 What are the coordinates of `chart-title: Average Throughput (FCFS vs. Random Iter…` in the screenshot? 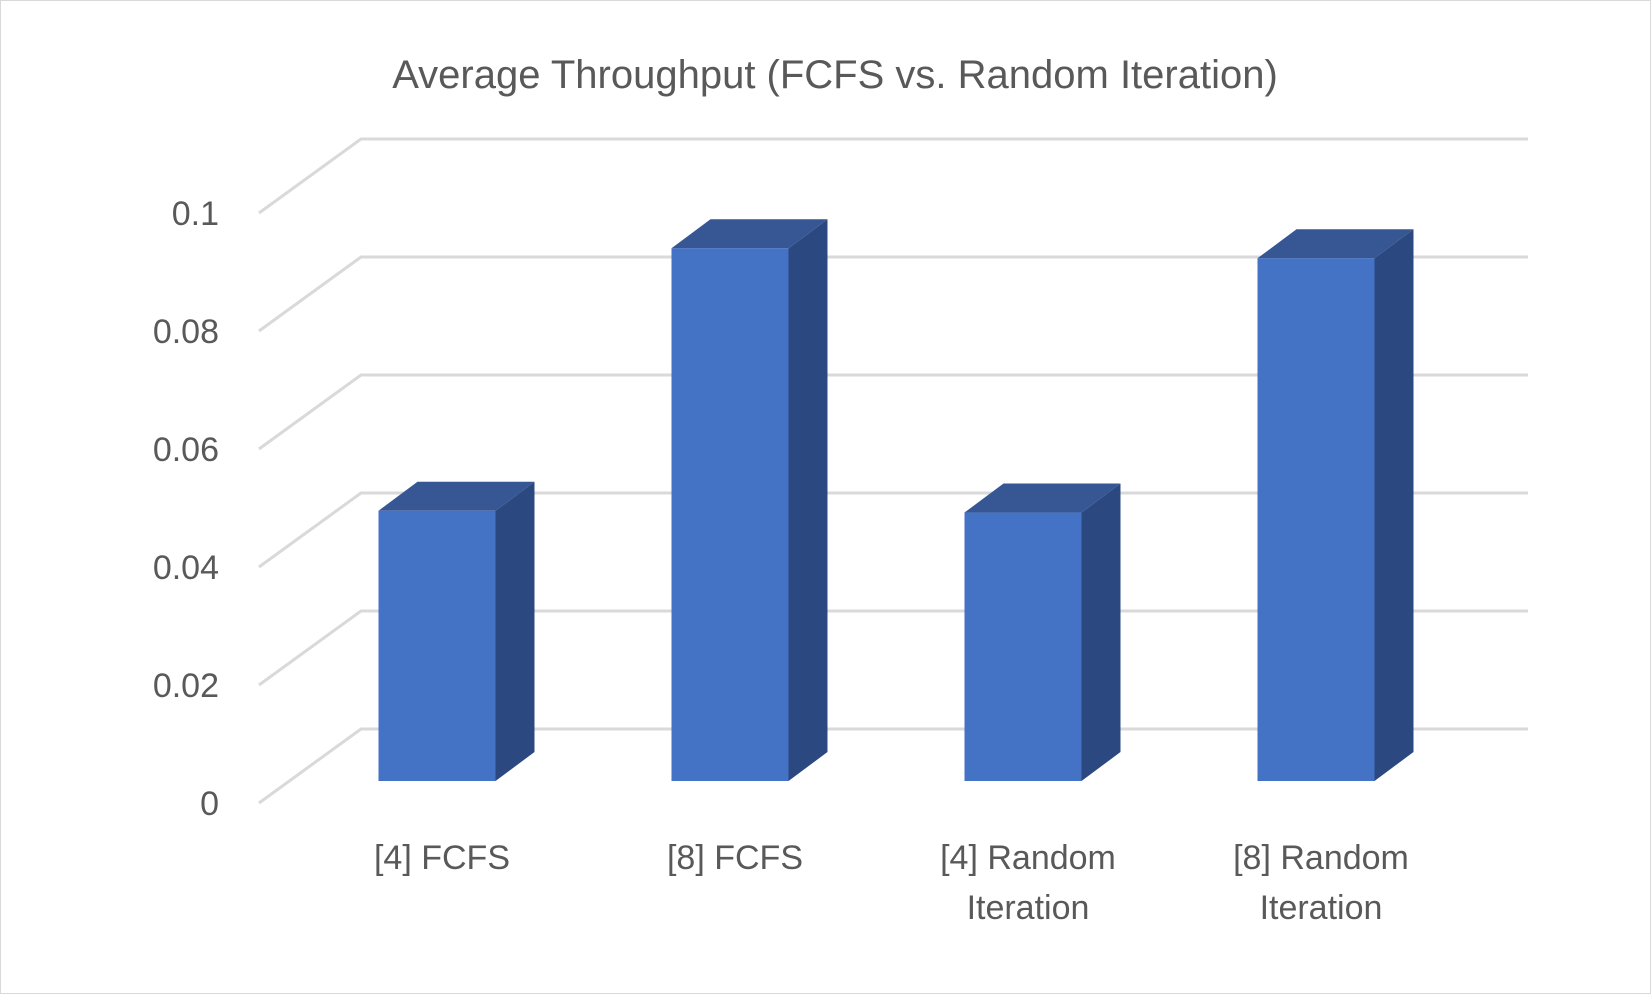 It's located at (835, 75).